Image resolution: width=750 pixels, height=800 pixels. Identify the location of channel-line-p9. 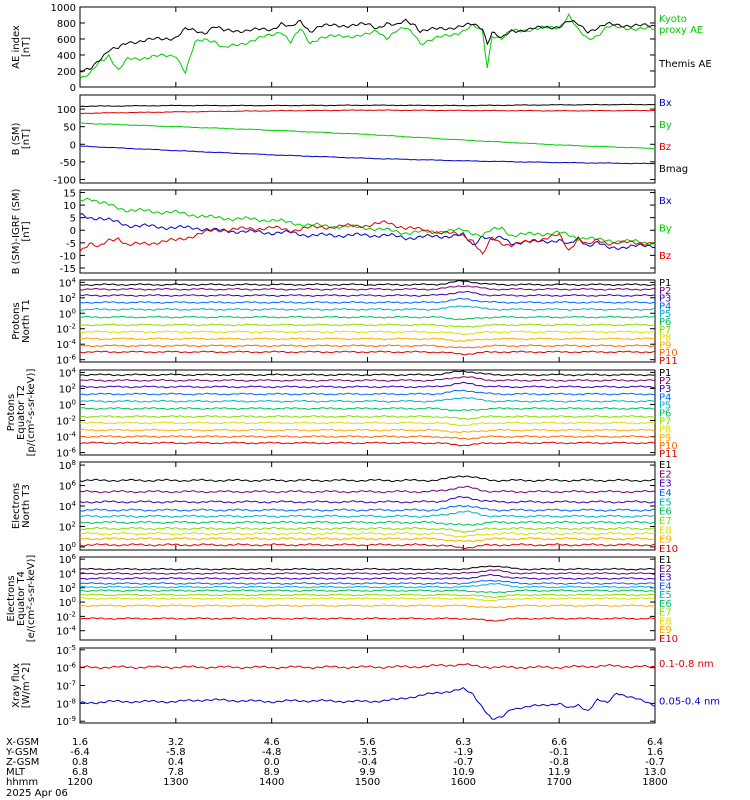
(367, 339).